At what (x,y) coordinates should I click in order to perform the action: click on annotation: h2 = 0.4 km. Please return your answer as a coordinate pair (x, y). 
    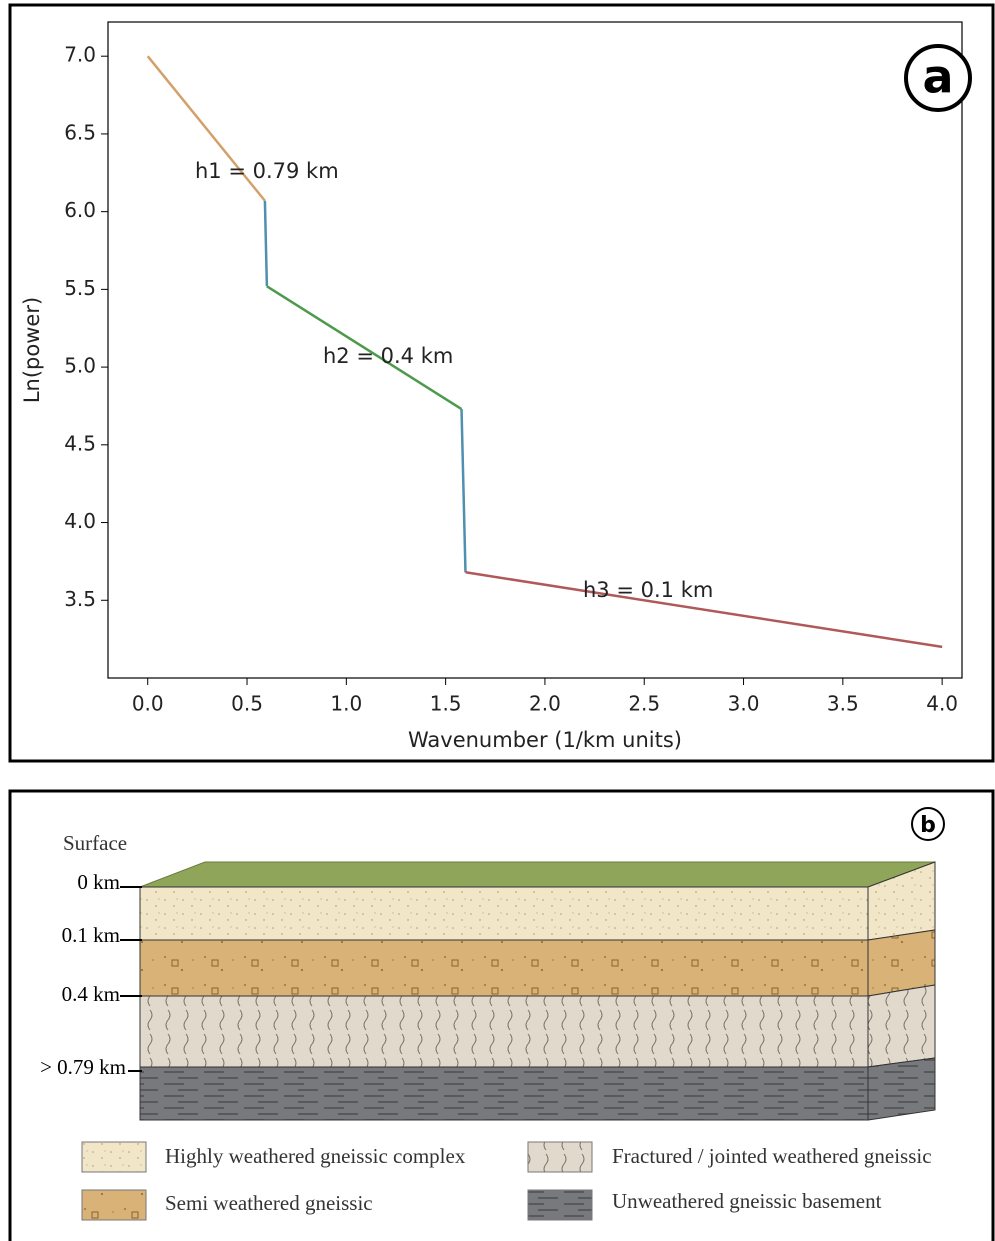
    Looking at the image, I should click on (388, 356).